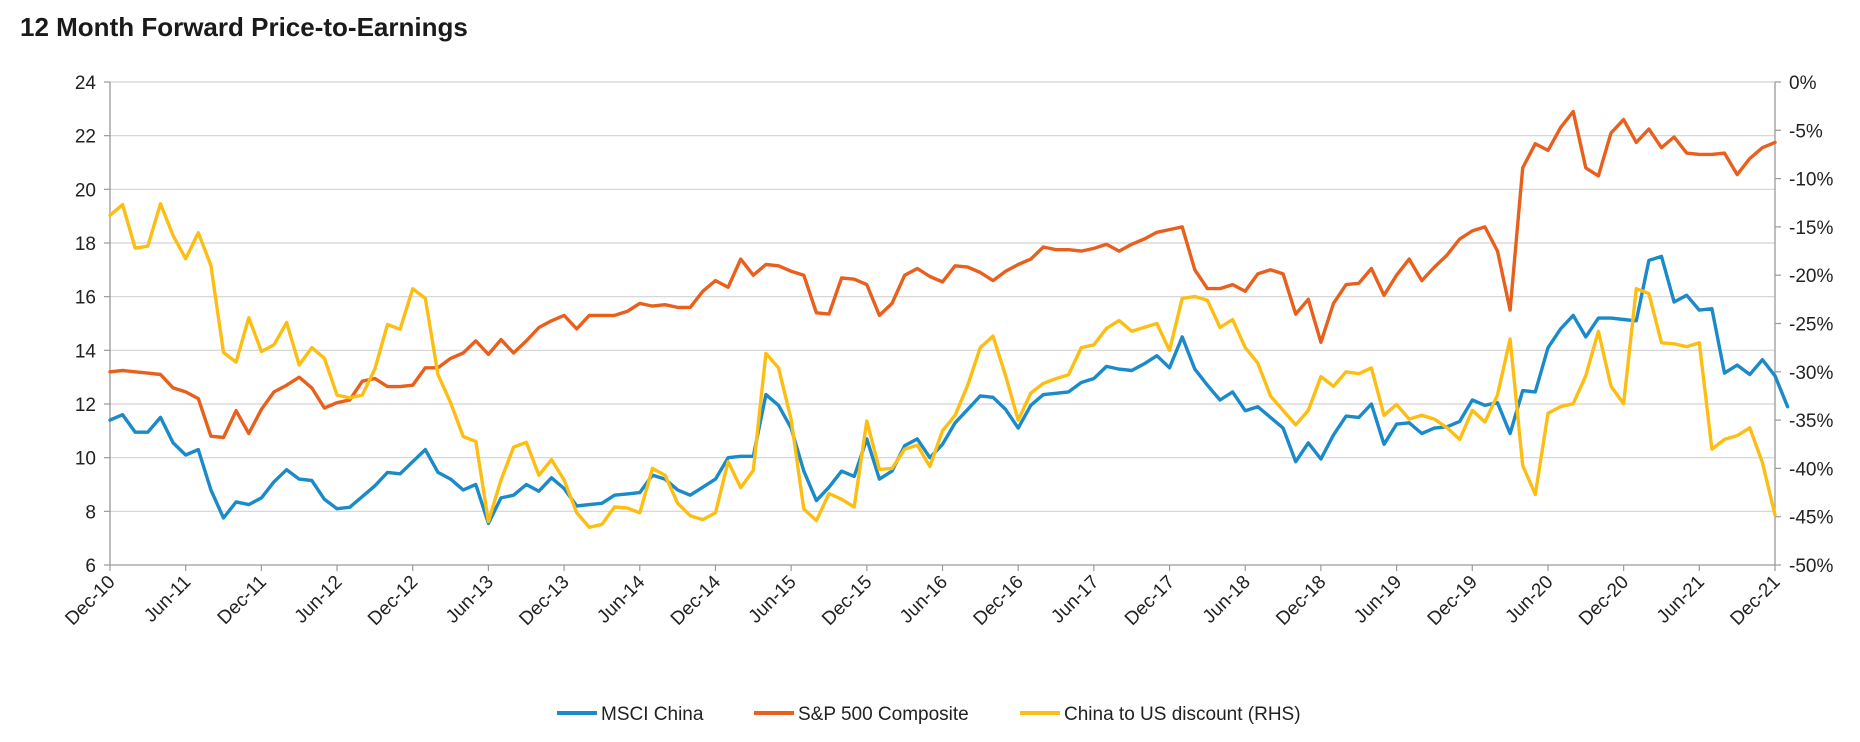 The width and height of the screenshot is (1860, 742). I want to click on legend-item: MSCI China, so click(630, 714).